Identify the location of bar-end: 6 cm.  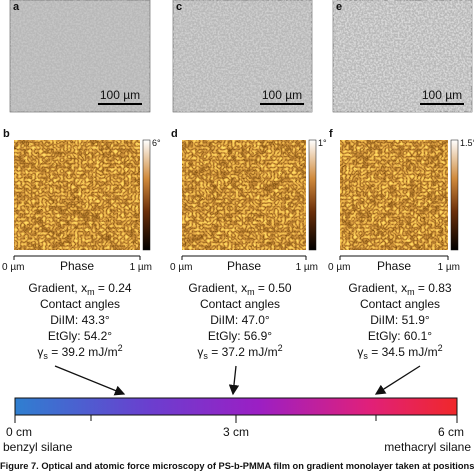
(451, 432).